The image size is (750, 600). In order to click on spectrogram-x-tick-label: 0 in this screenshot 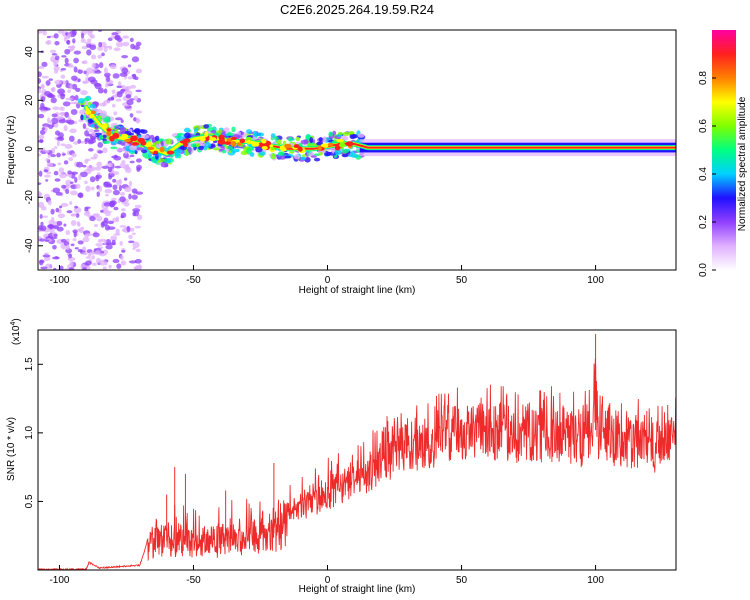, I will do `click(328, 280)`.